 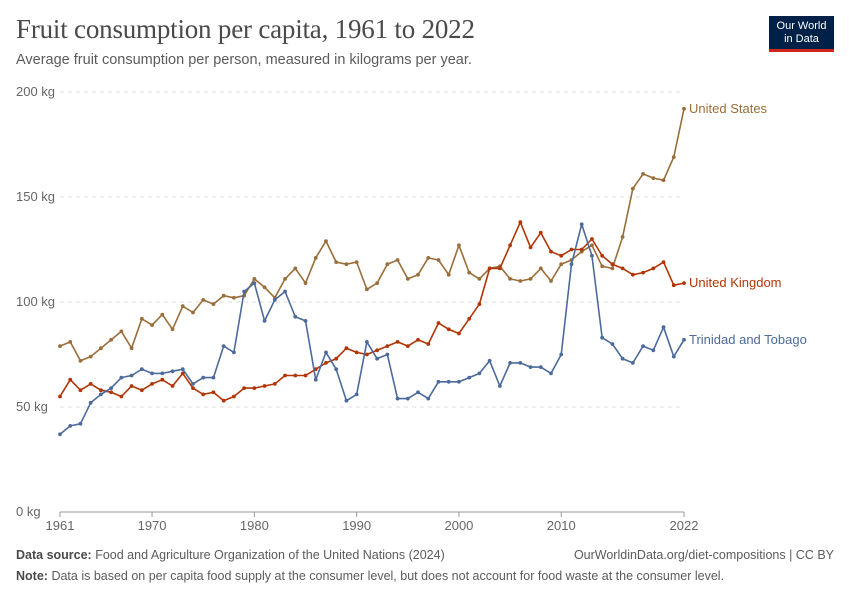 I want to click on y-tick-label: 100 kg, so click(x=35, y=301).